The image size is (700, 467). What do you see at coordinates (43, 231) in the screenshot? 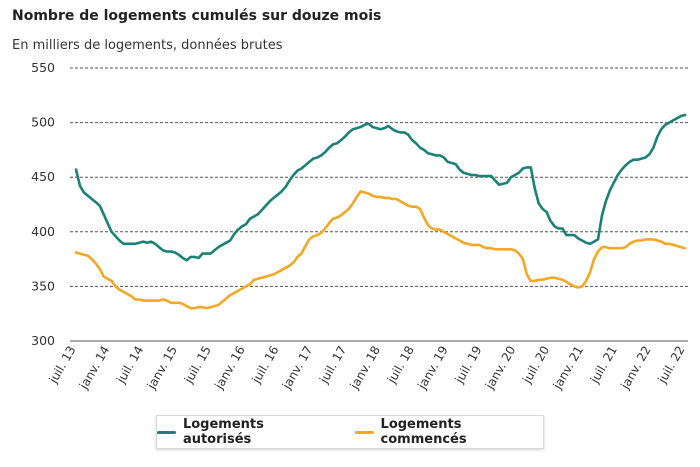
I see `y-tick-label: 400` at bounding box center [43, 231].